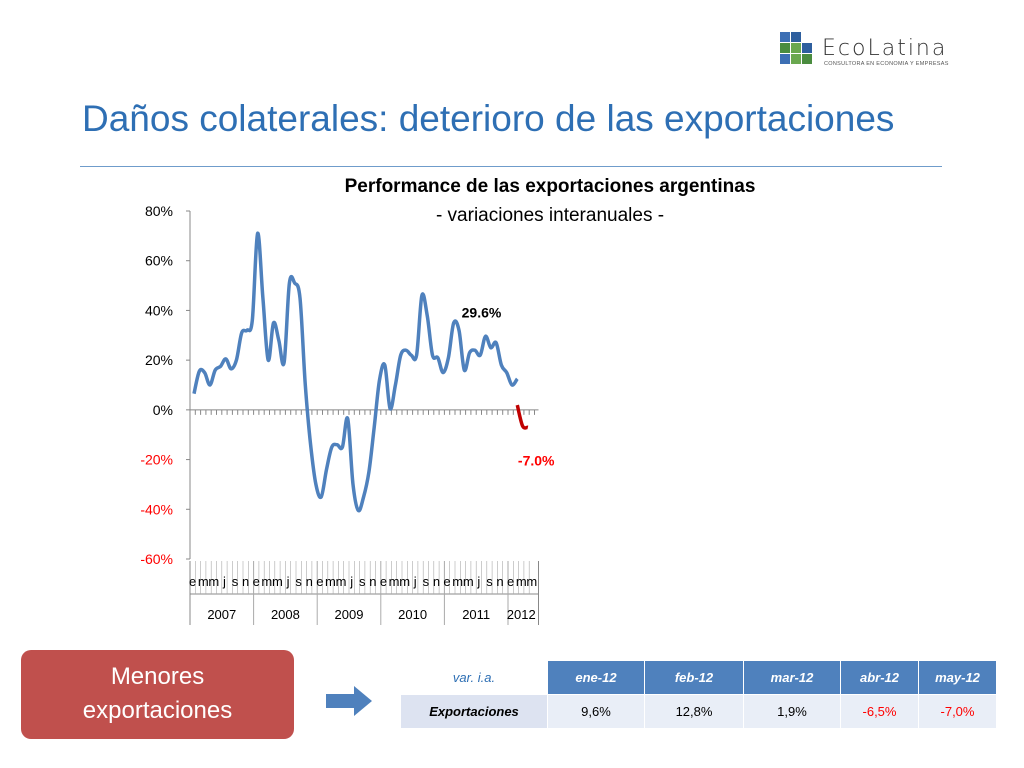 This screenshot has width=1024, height=768. Describe the element at coordinates (957, 677) in the screenshot. I see `table-header-cell: may-12` at that location.